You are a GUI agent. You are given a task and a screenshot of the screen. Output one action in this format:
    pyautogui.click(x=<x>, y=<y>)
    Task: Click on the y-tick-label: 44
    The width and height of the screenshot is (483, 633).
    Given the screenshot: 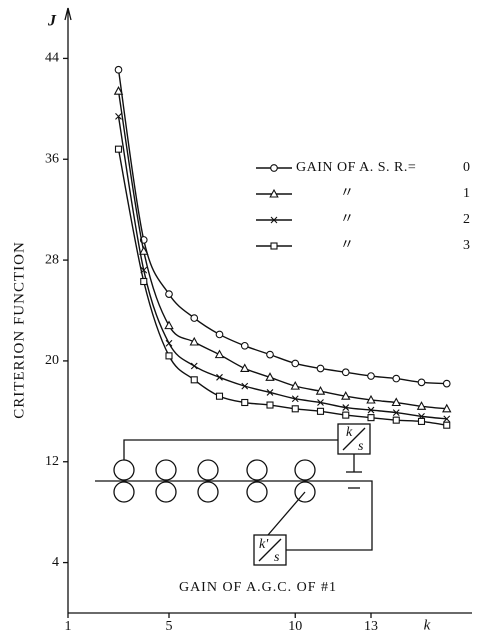 What is the action you would take?
    pyautogui.click(x=52, y=58)
    